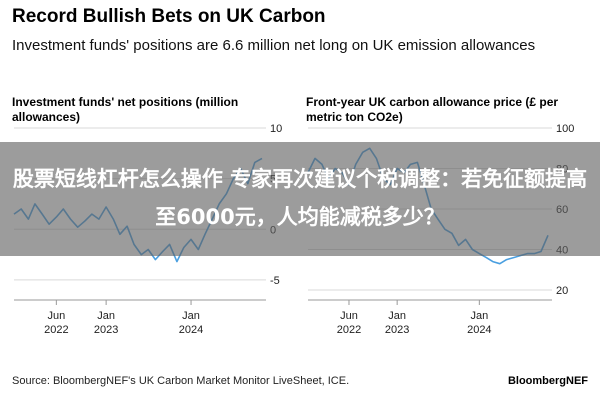 This screenshot has height=400, width=600. I want to click on right-x-tick-year: 2022, so click(349, 330).